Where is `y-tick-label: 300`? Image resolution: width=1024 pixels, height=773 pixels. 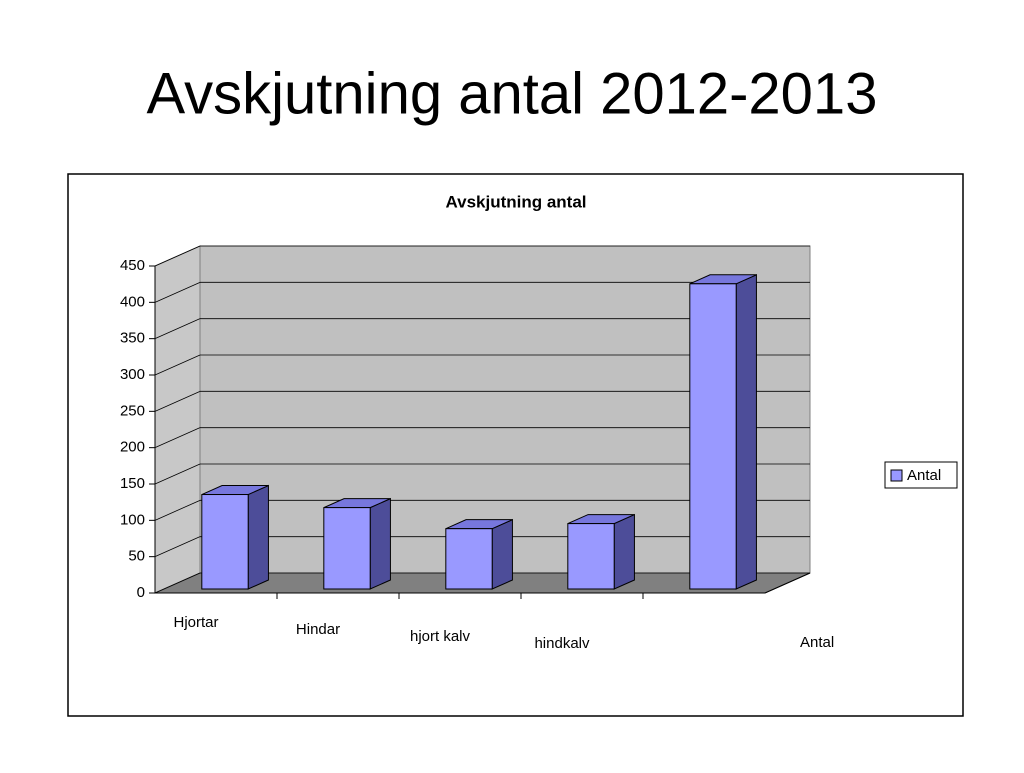 y-tick-label: 300 is located at coordinates (132, 374).